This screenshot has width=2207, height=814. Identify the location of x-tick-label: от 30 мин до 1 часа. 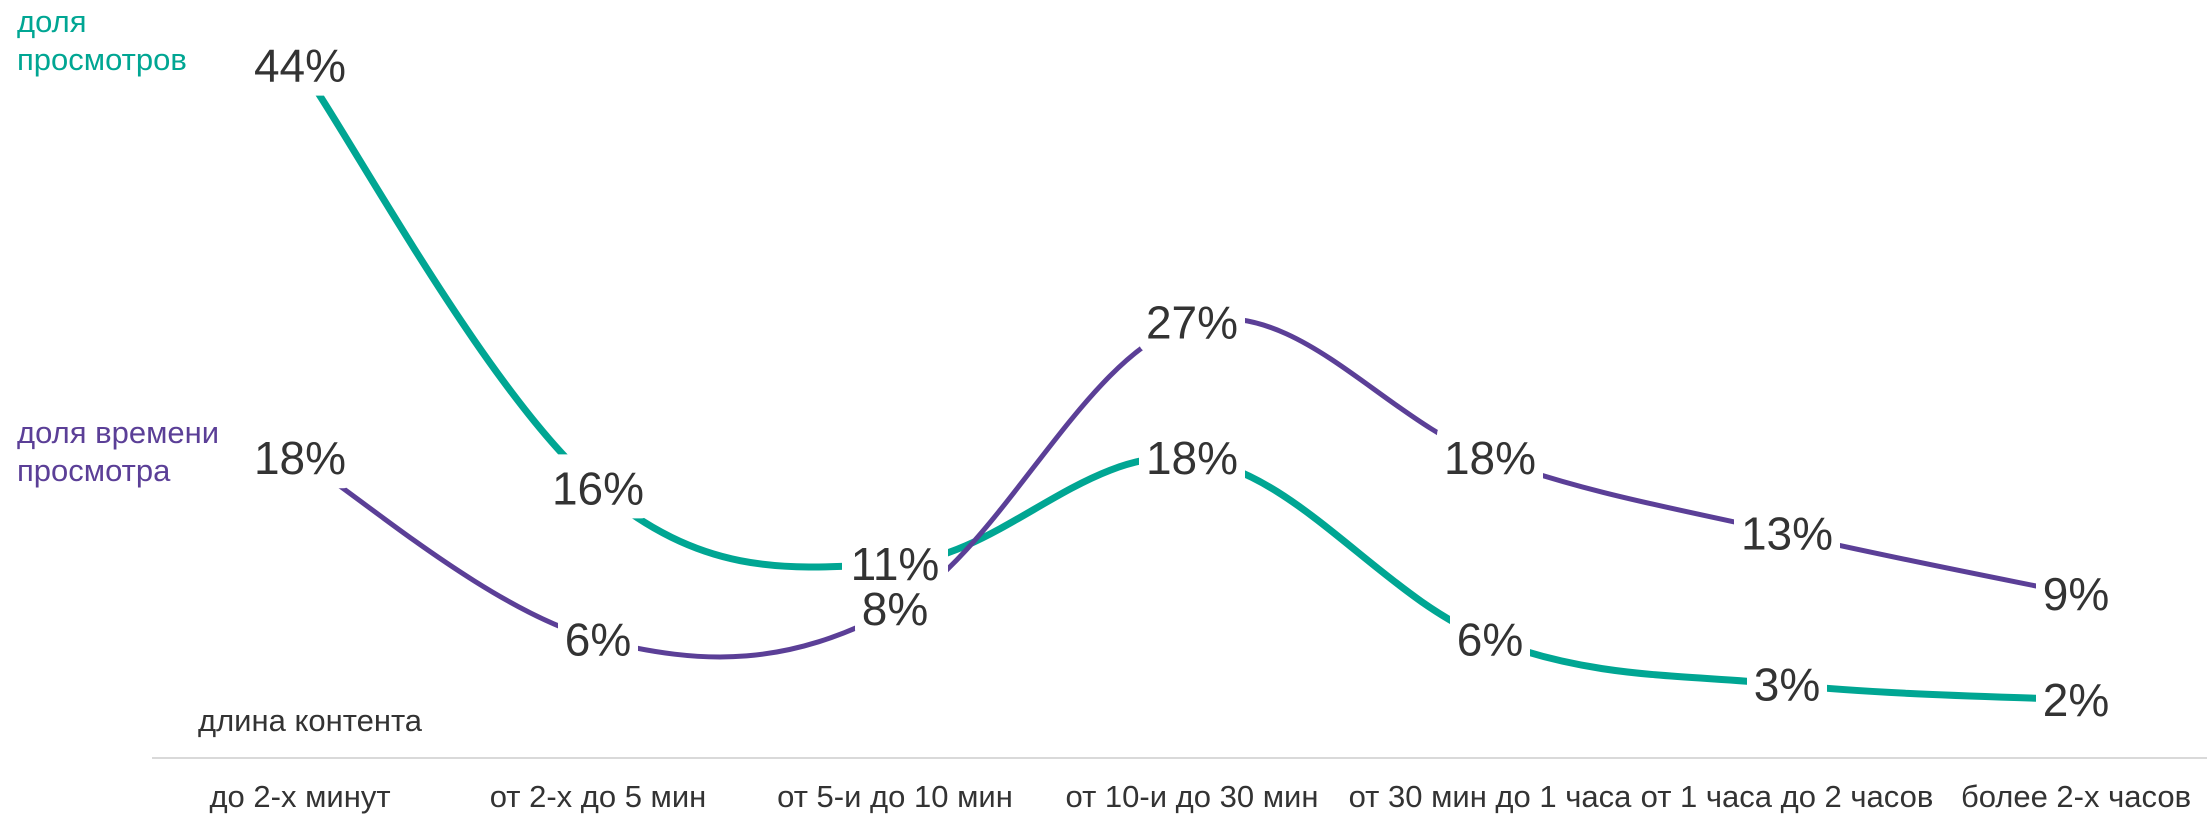
(1491, 796).